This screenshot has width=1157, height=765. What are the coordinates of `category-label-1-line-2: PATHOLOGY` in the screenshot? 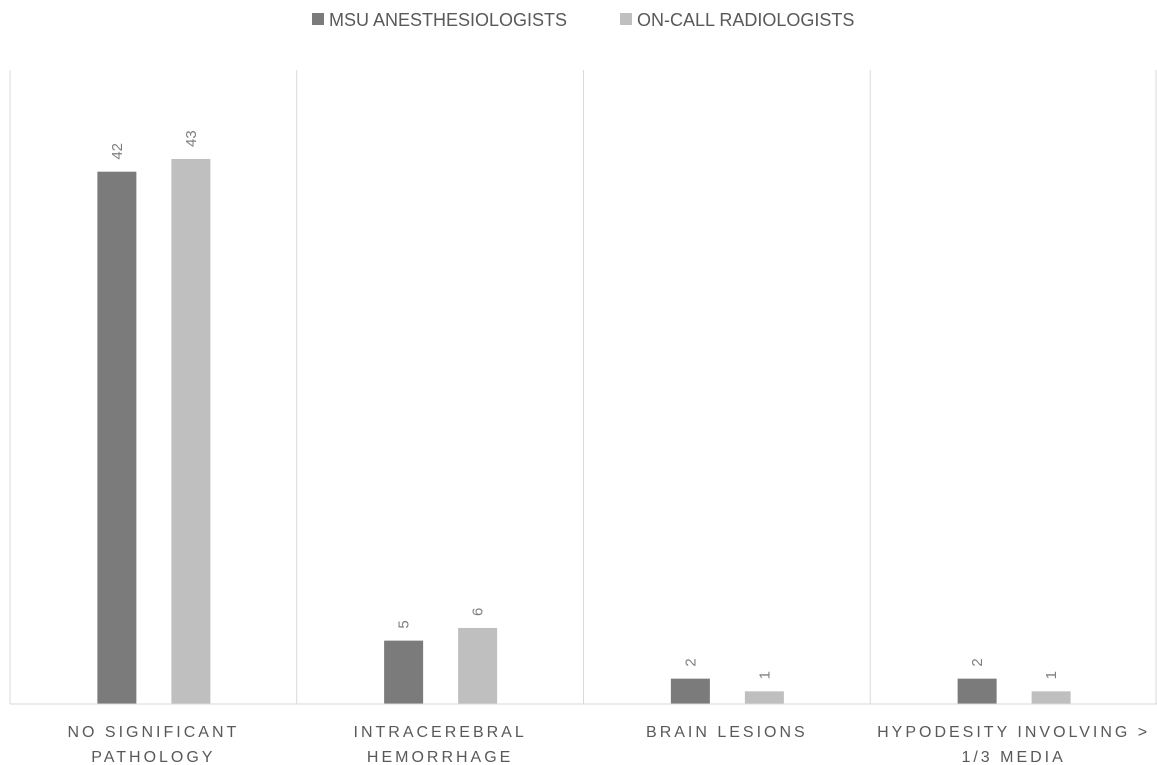 It's located at (153, 757).